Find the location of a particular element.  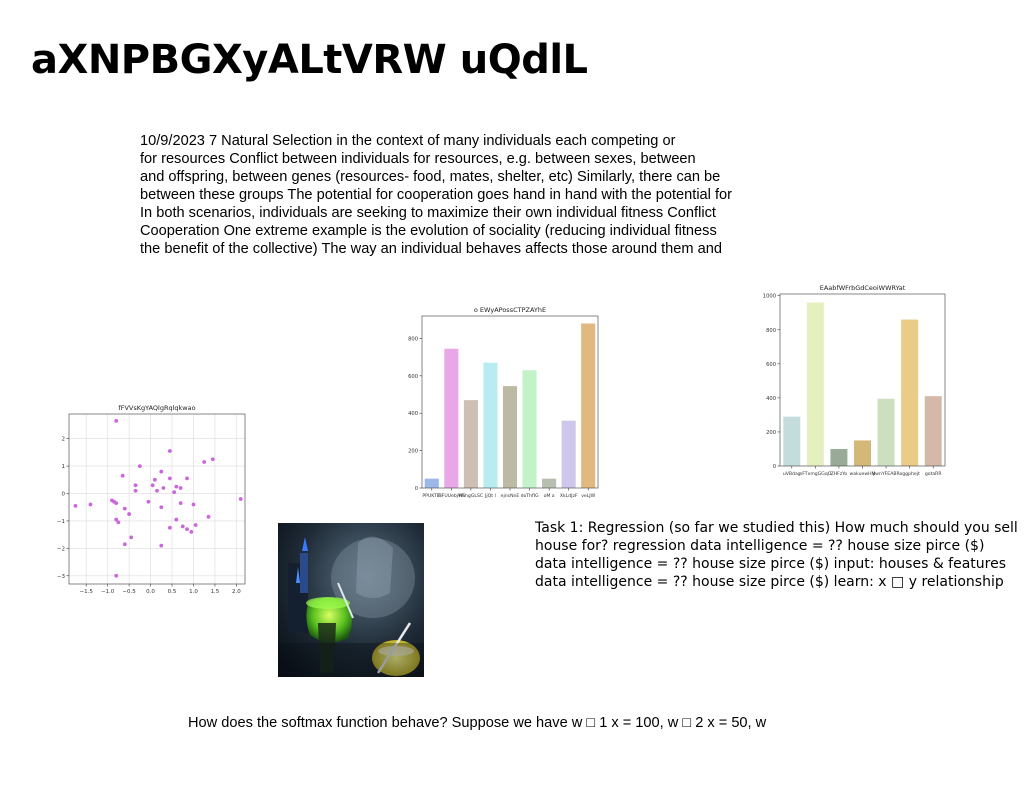

x-tick-label: JjQt l is located at coordinates (490, 496).